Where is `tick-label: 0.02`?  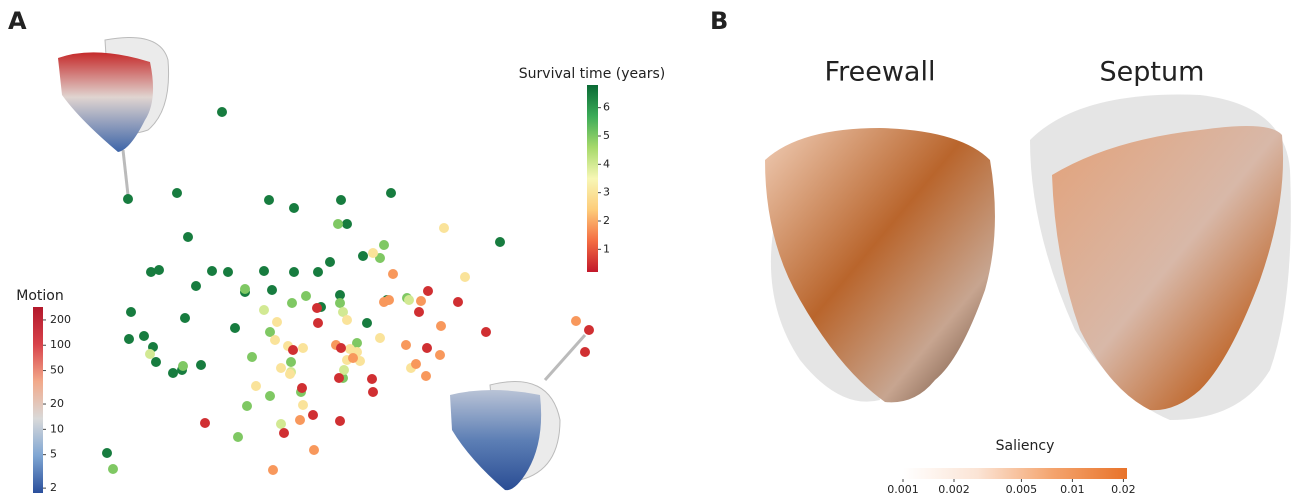
tick-label: 0.02 is located at coordinates (1123, 489).